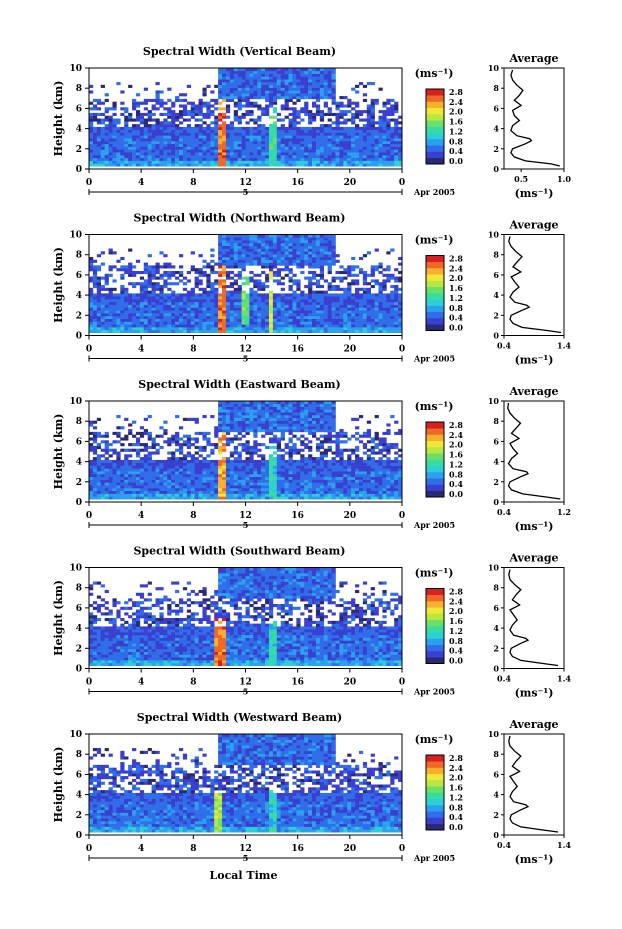 Image resolution: width=622 pixels, height=929 pixels. Describe the element at coordinates (496, 88) in the screenshot. I see `avg-y-tick-label: 8` at that location.